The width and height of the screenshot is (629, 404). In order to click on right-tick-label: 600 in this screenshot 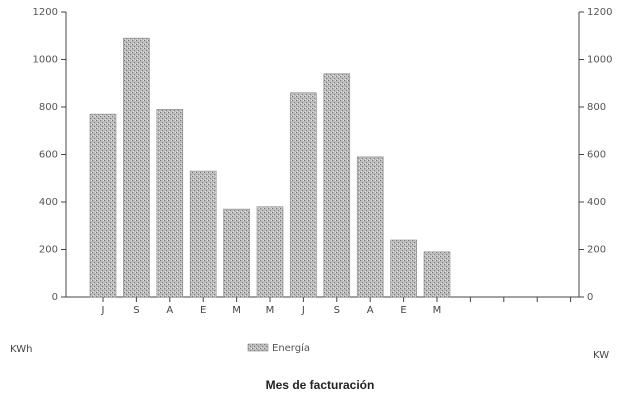, I will do `click(596, 155)`.